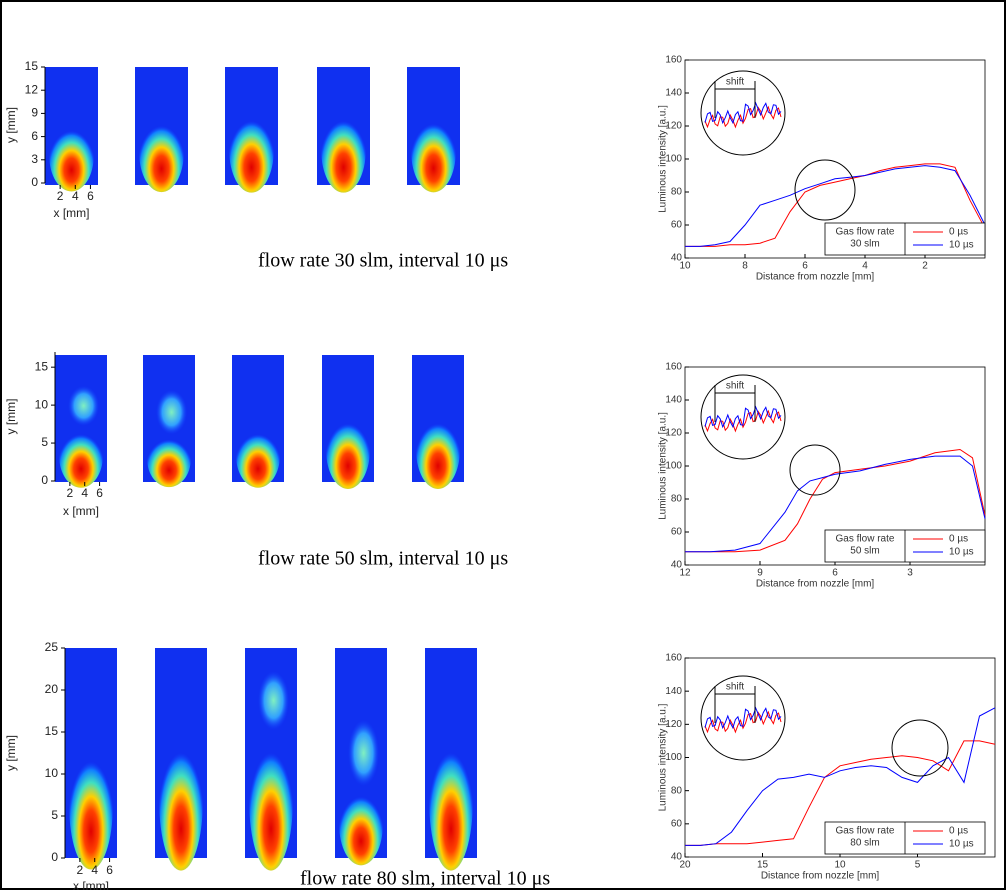 This screenshot has width=1006, height=890. Describe the element at coordinates (425, 879) in the screenshot. I see `caption: flow rate 80 slm, interval 10 μs` at that location.